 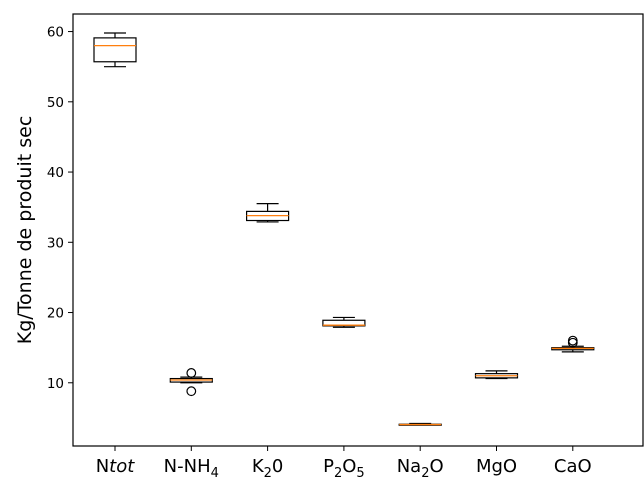 I want to click on category-label-italic: tot, so click(x=122, y=466).